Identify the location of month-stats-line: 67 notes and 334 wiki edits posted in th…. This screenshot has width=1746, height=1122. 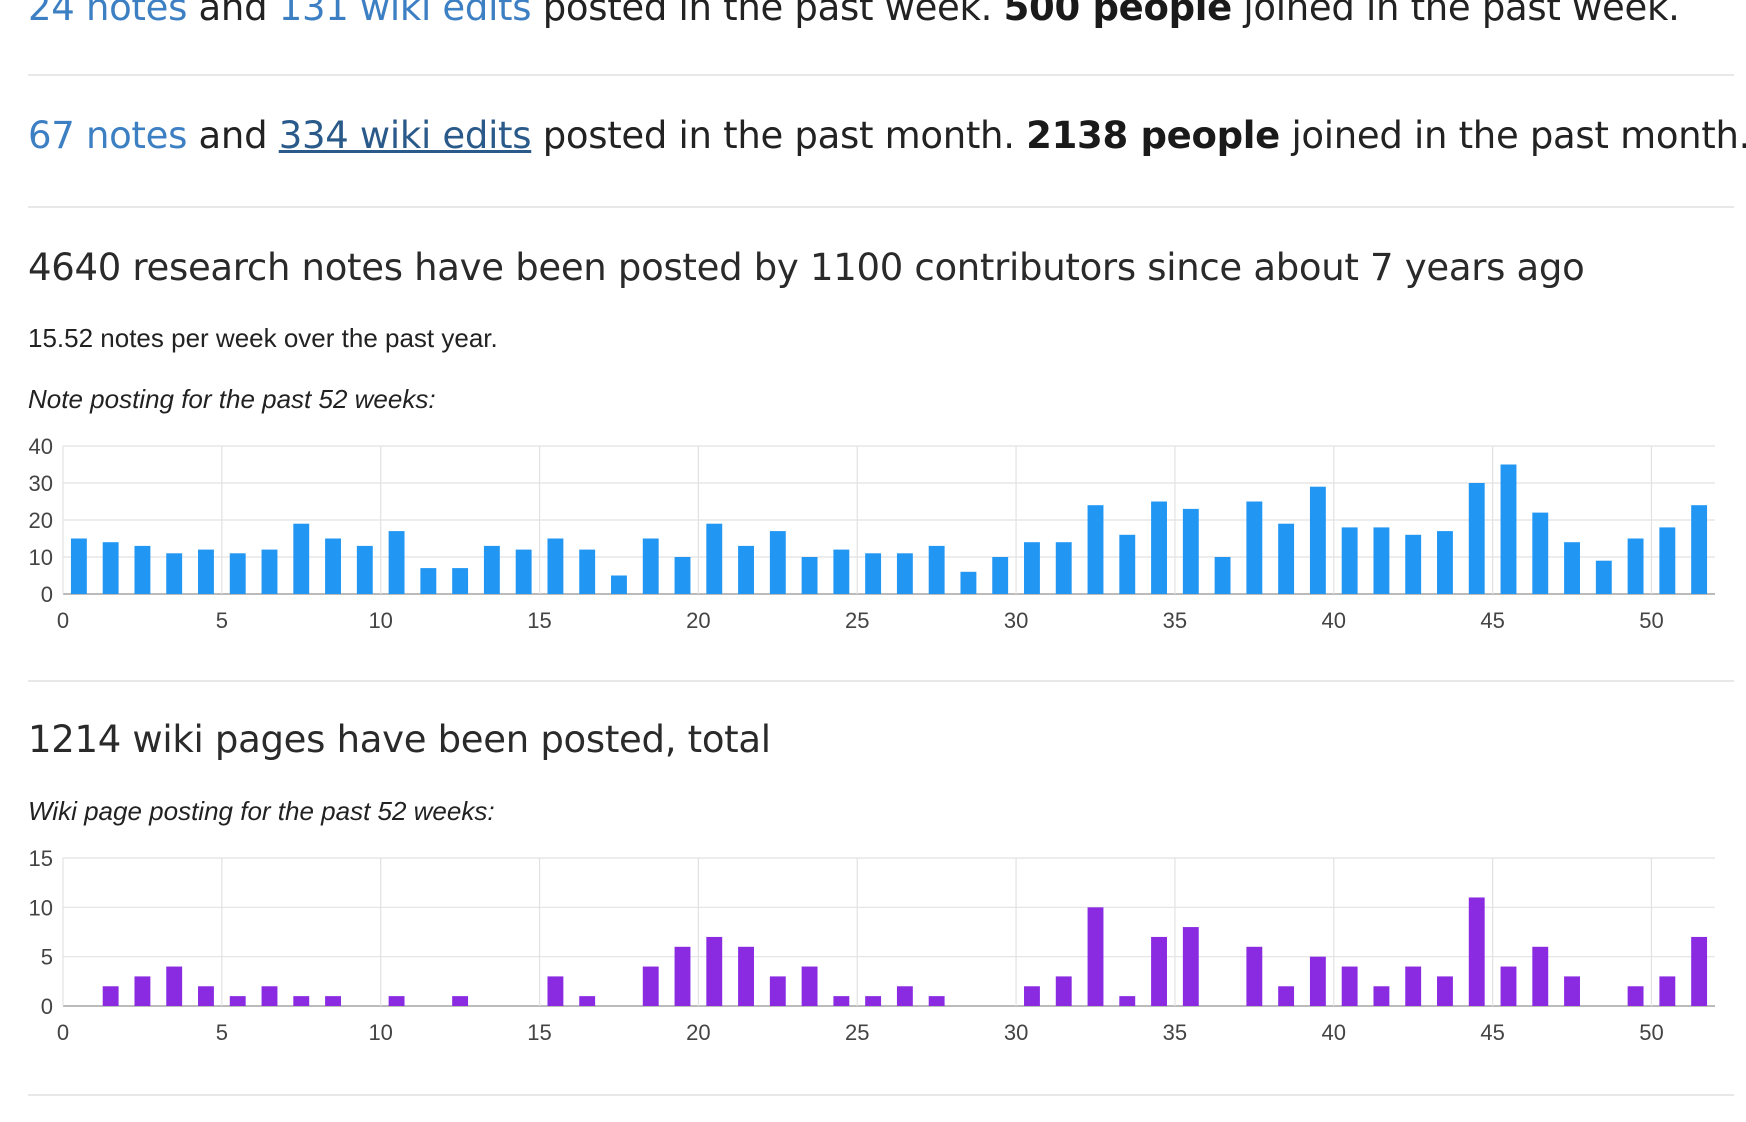
(887, 135).